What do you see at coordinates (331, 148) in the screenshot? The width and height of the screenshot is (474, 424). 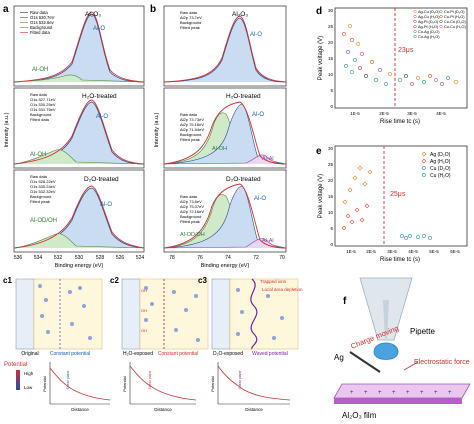 I see `svg-text: 30` at bounding box center [331, 148].